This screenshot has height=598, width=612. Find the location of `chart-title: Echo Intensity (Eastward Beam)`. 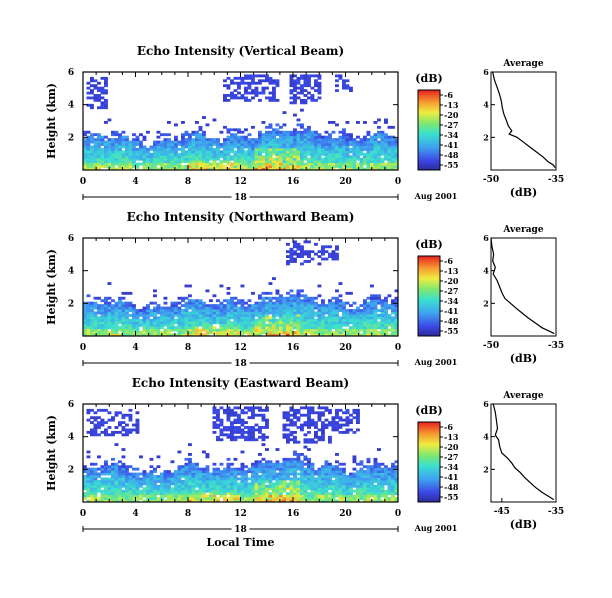

chart-title: Echo Intensity (Eastward Beam) is located at coordinates (240, 383).